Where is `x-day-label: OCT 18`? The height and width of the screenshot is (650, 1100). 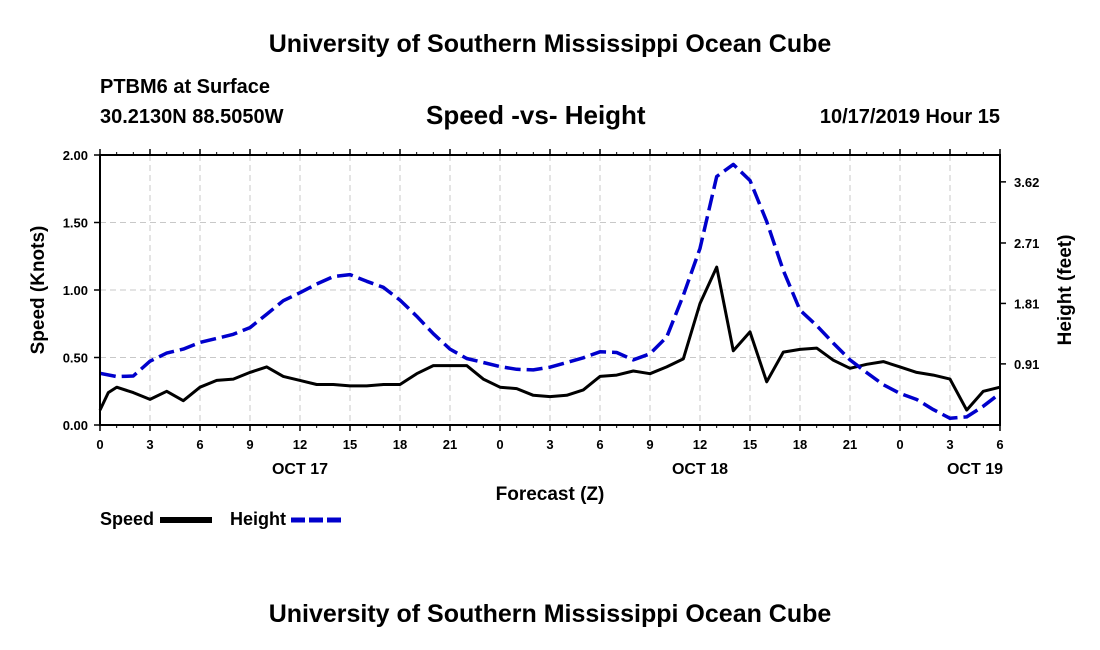 x-day-label: OCT 18 is located at coordinates (700, 469).